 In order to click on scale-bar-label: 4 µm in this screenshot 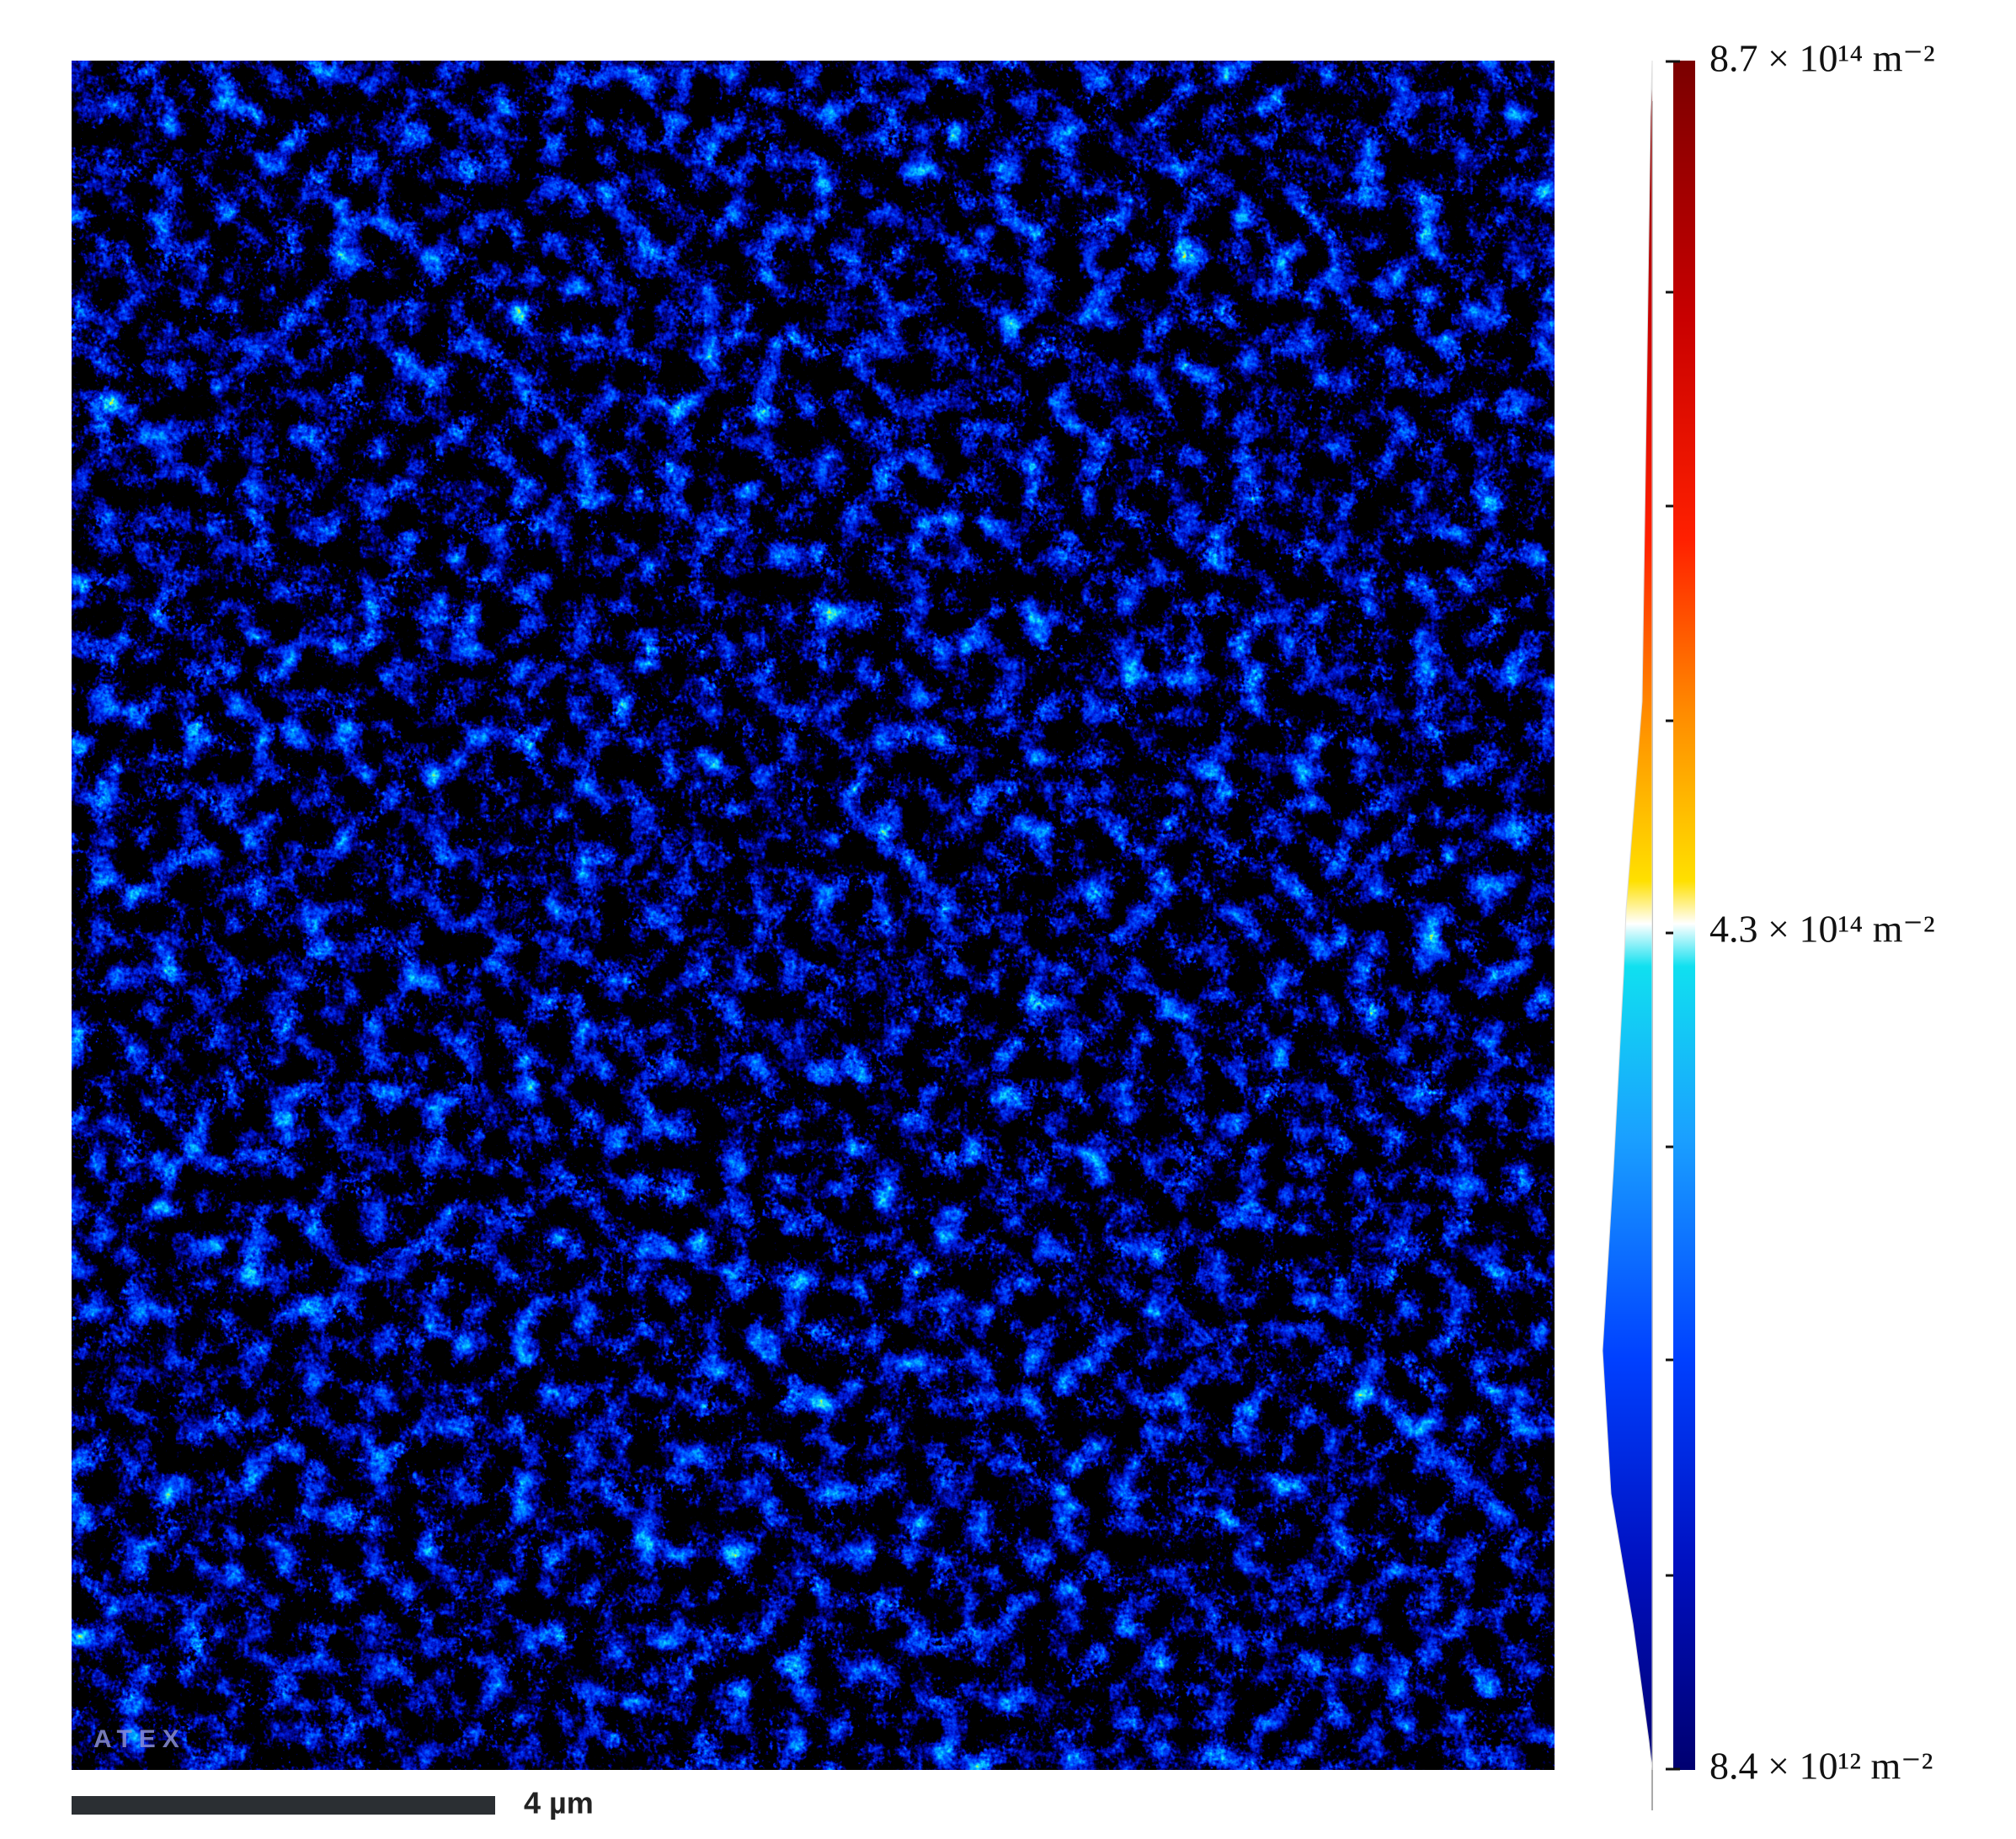, I will do `click(559, 1803)`.